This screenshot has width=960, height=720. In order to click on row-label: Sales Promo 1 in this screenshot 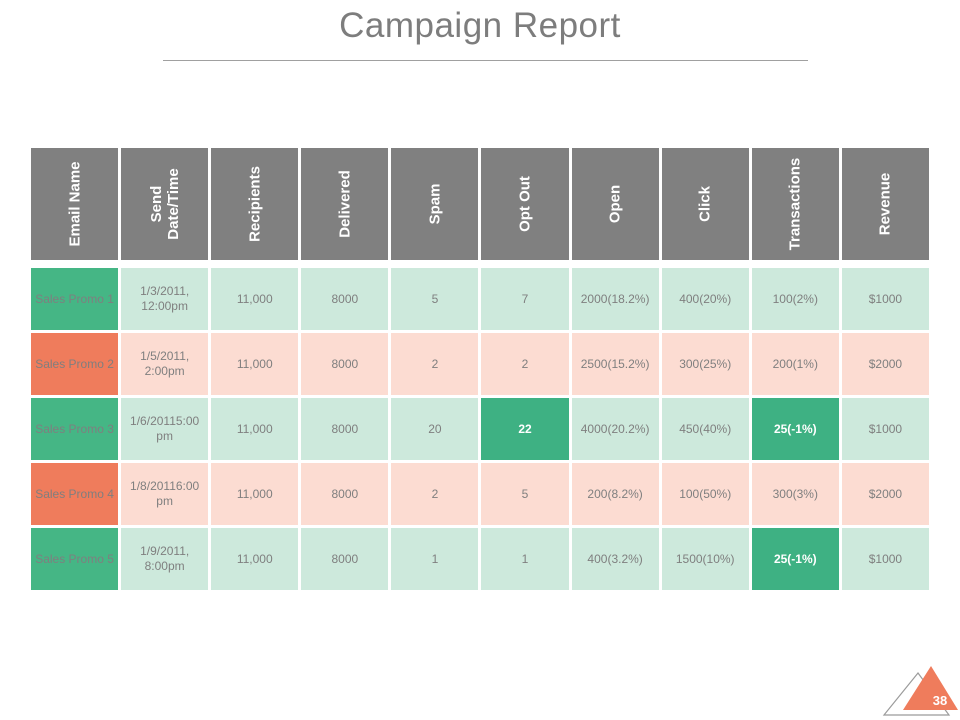, I will do `click(75, 299)`.